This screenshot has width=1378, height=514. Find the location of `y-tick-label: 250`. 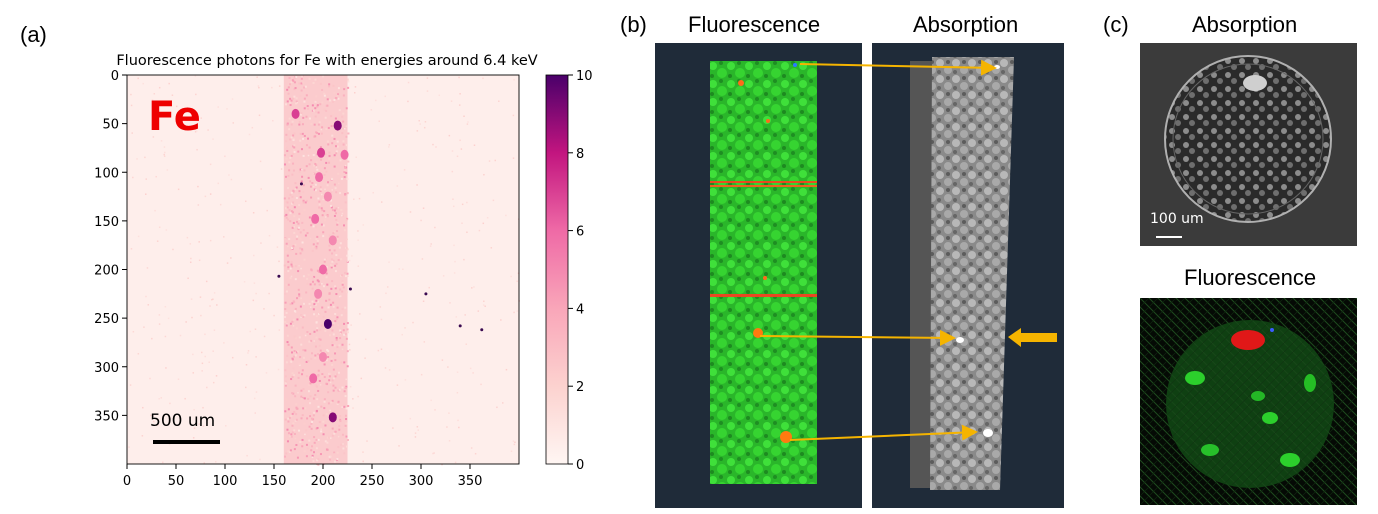

y-tick-label: 250 is located at coordinates (106, 319).